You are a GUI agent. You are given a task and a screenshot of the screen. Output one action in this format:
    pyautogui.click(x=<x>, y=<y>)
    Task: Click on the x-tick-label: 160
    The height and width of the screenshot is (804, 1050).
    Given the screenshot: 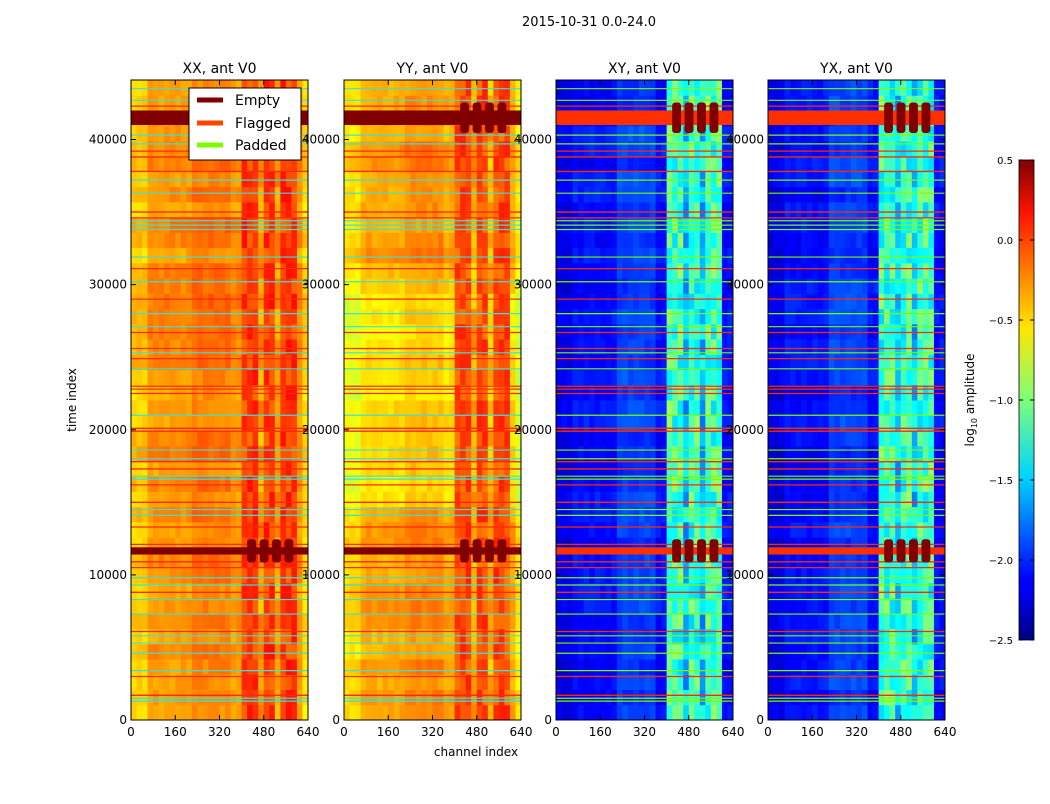 What is the action you would take?
    pyautogui.click(x=600, y=732)
    